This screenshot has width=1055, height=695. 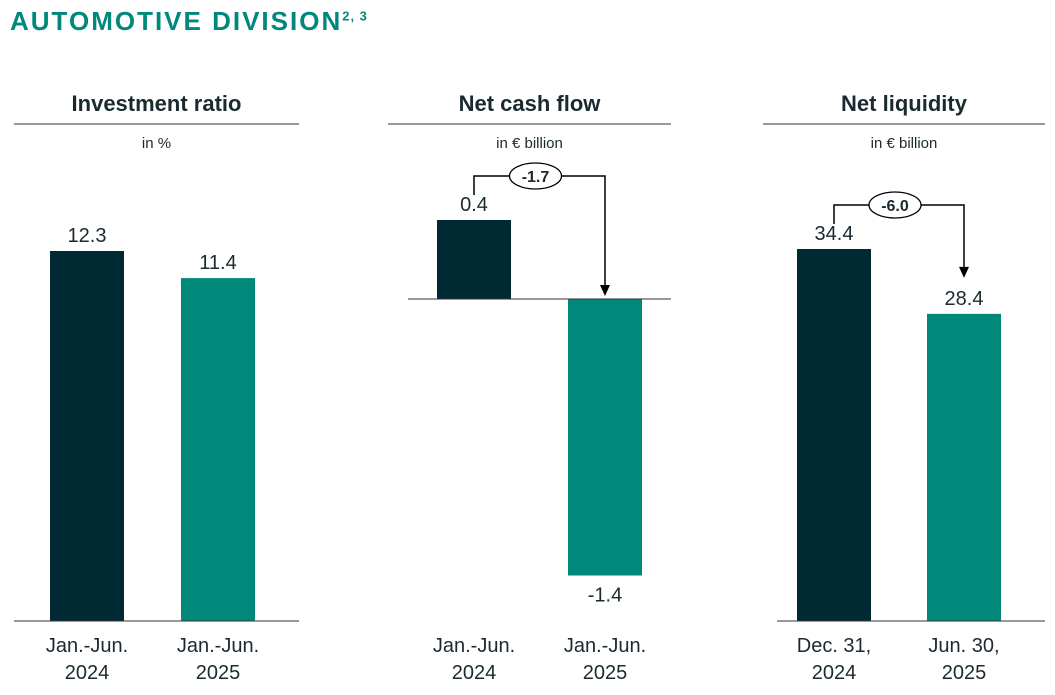 I want to click on net-liquidity-change-label: -6.0, so click(x=895, y=206).